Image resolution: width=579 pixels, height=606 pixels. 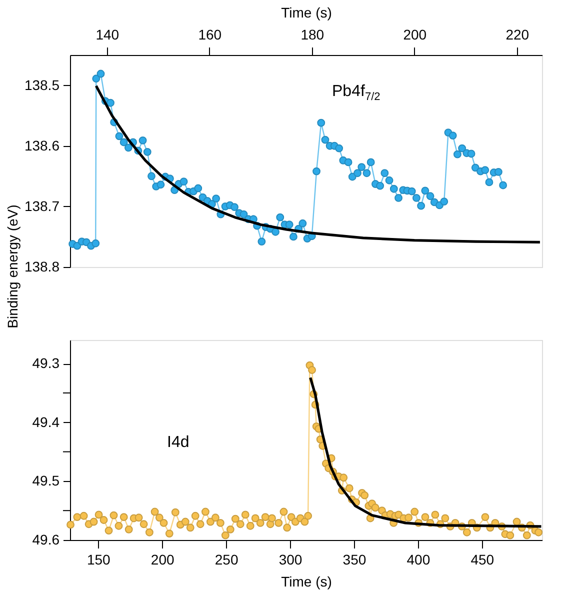 What do you see at coordinates (418, 560) in the screenshot?
I see `x-tick-label: 400` at bounding box center [418, 560].